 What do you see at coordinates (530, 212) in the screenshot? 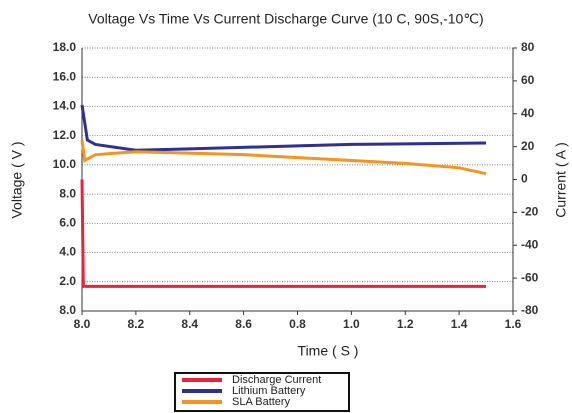
I see `y2-tick-label: -20` at bounding box center [530, 212].